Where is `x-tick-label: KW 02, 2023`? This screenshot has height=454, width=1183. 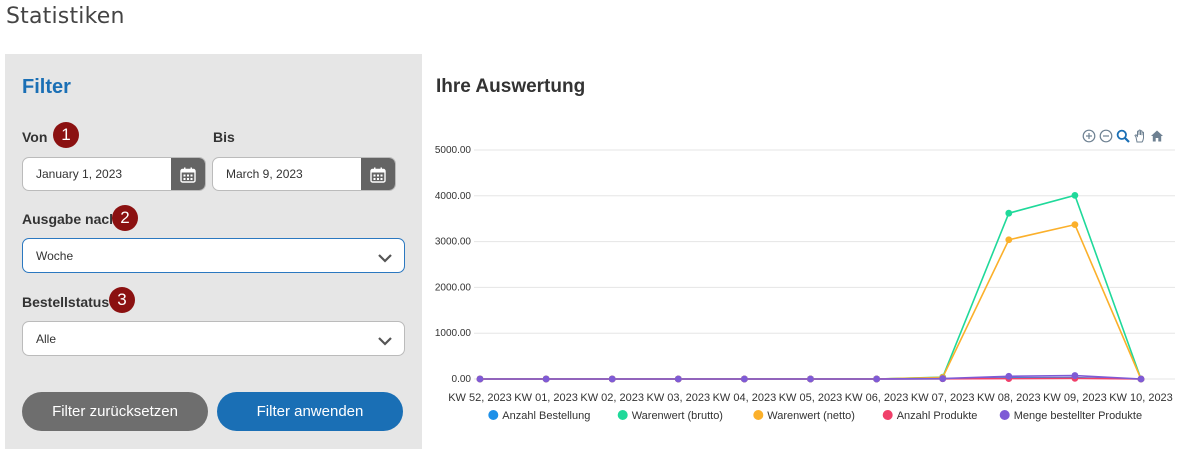 x-tick-label: KW 02, 2023 is located at coordinates (612, 398).